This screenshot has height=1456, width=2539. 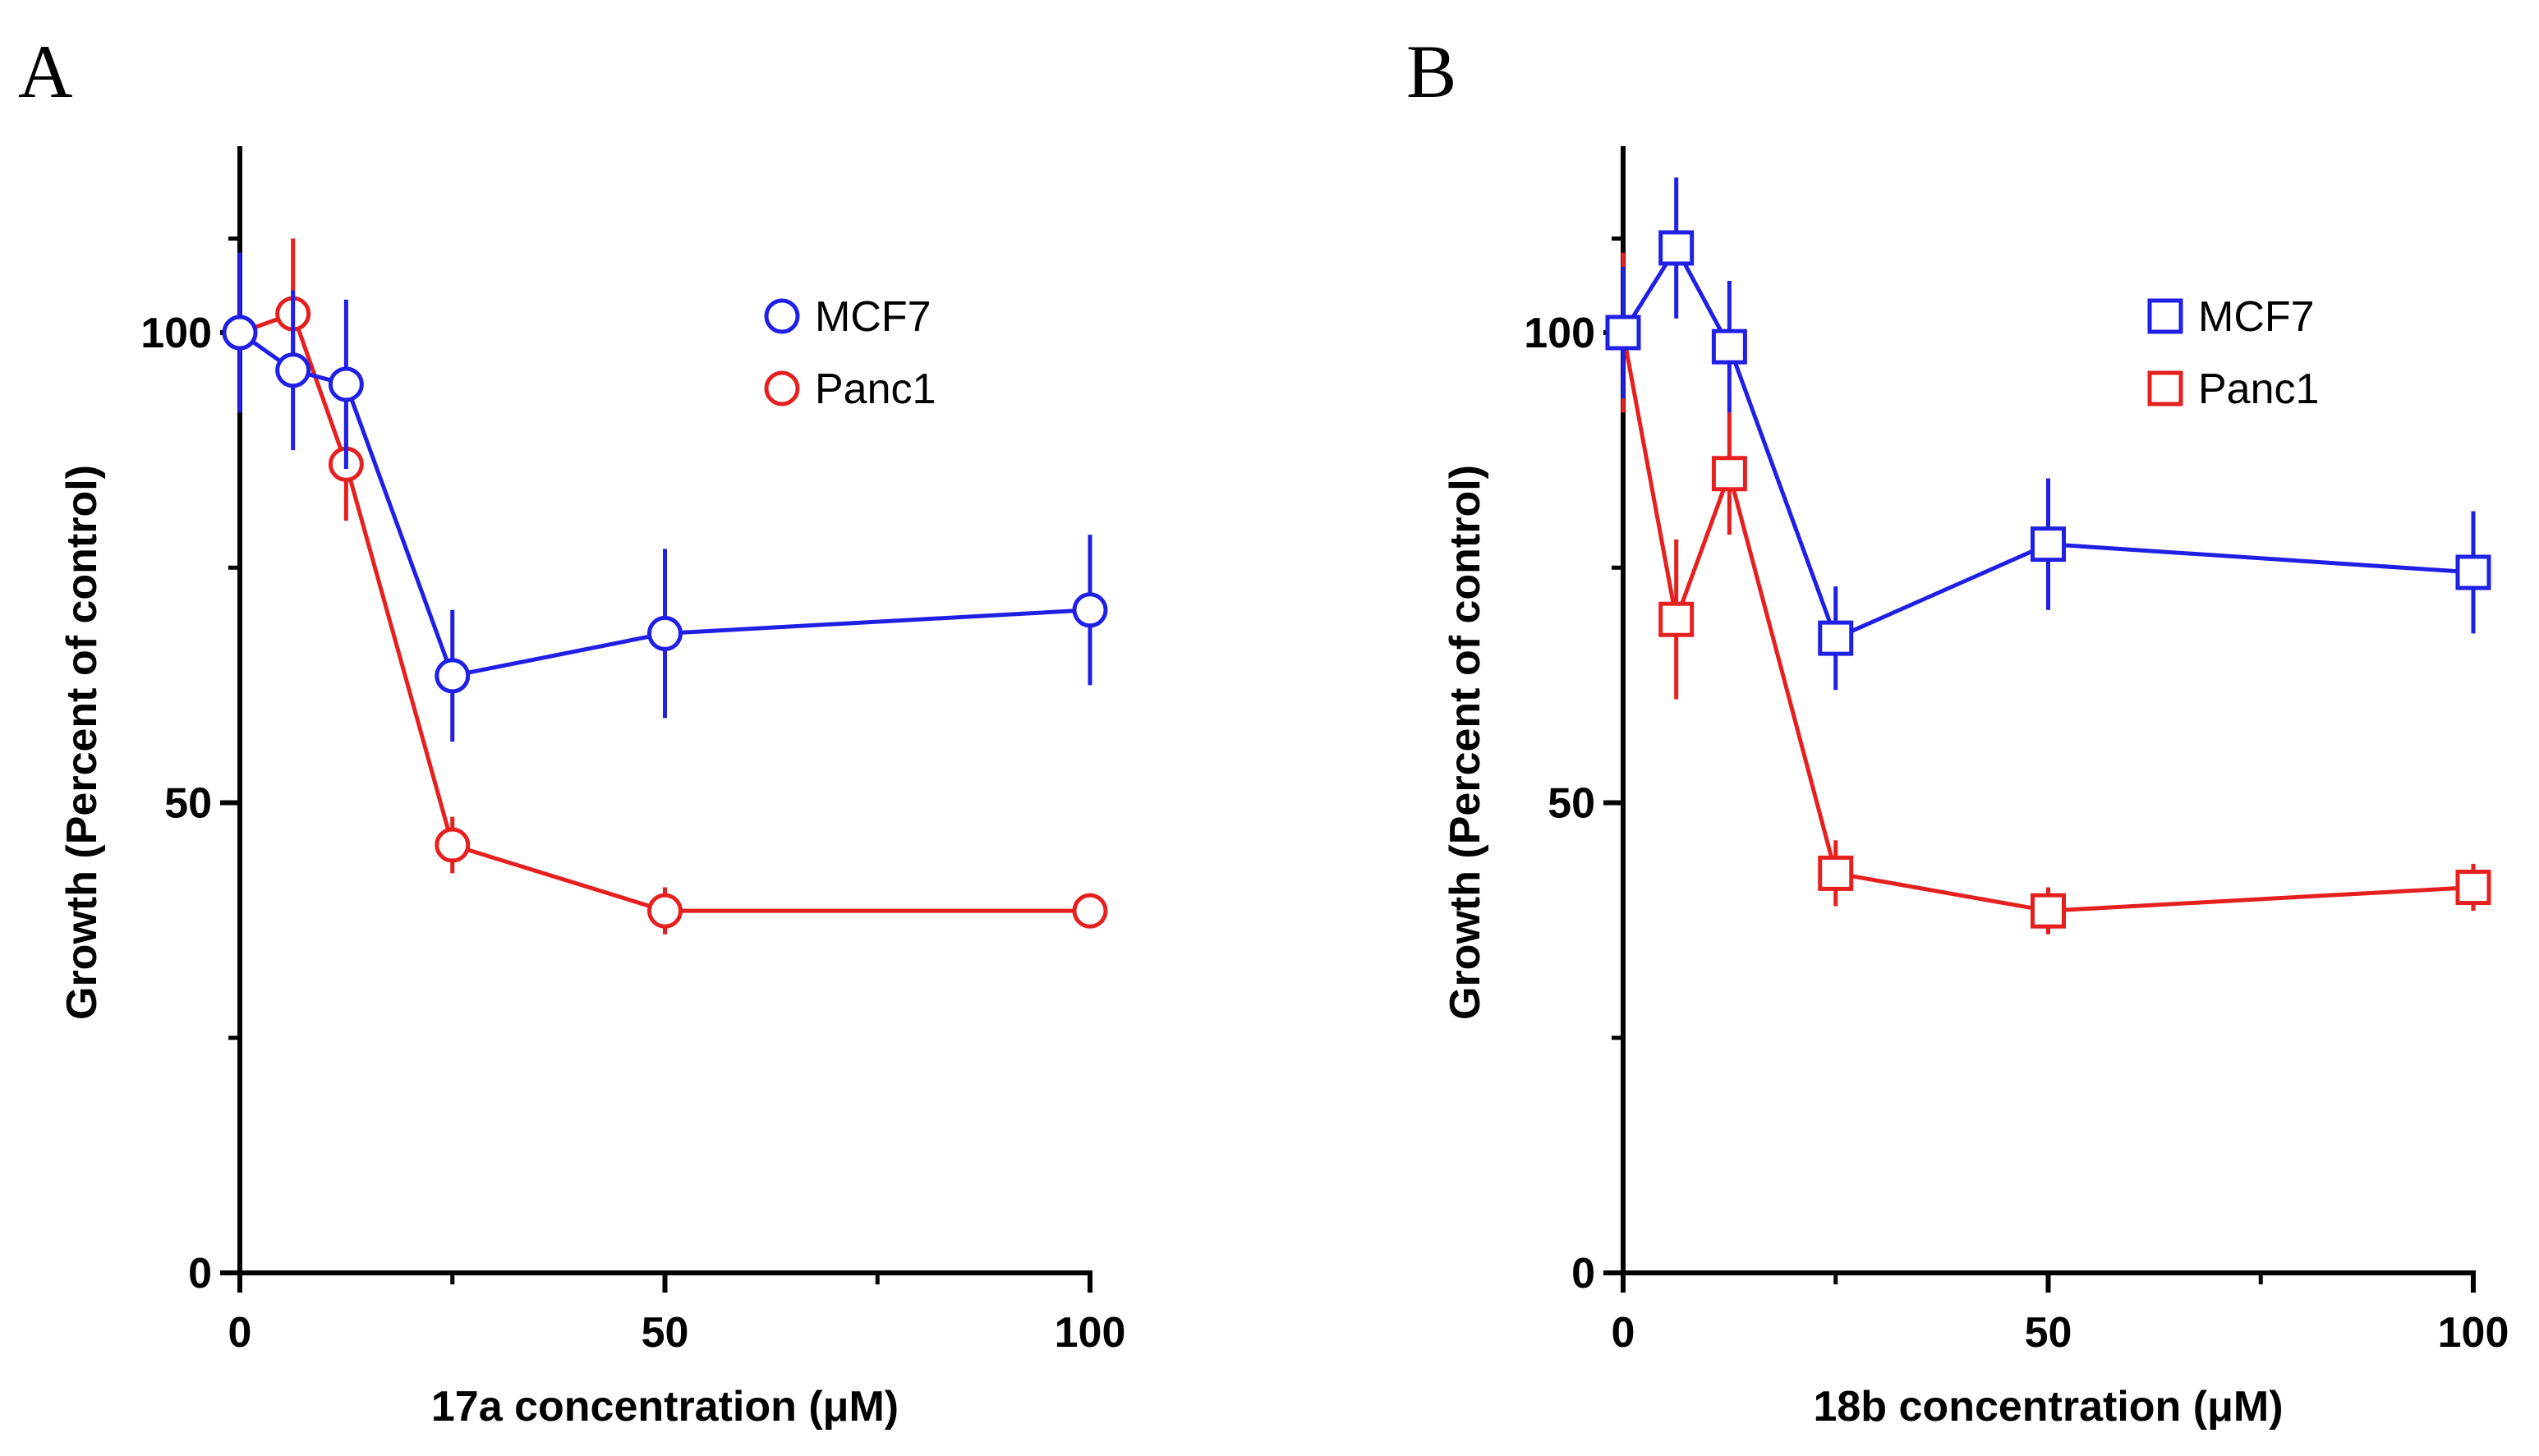 I want to click on panel-b-legend-panc1-label: Panc1, so click(x=2258, y=389).